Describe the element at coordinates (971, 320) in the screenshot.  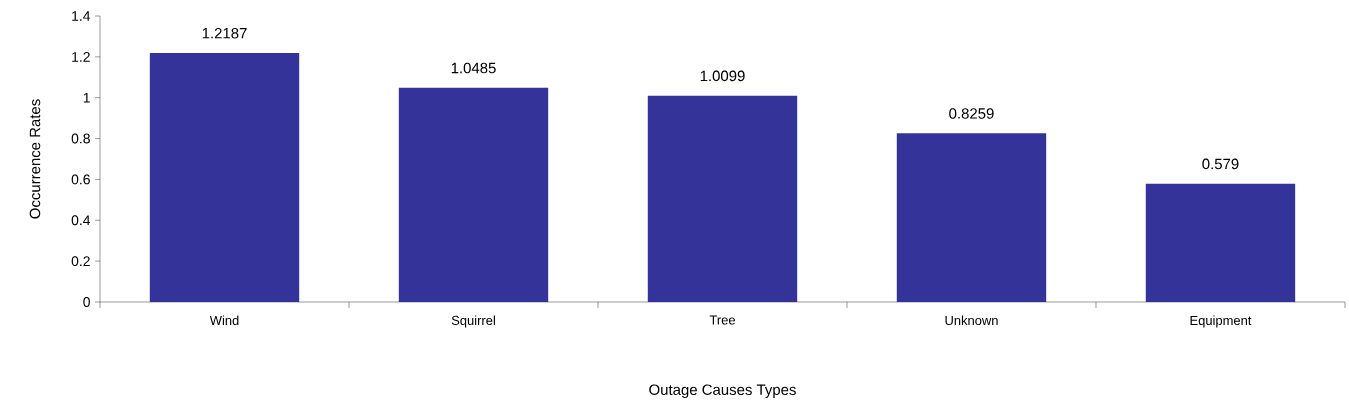
I see `x-tick-label: Unknown` at that location.